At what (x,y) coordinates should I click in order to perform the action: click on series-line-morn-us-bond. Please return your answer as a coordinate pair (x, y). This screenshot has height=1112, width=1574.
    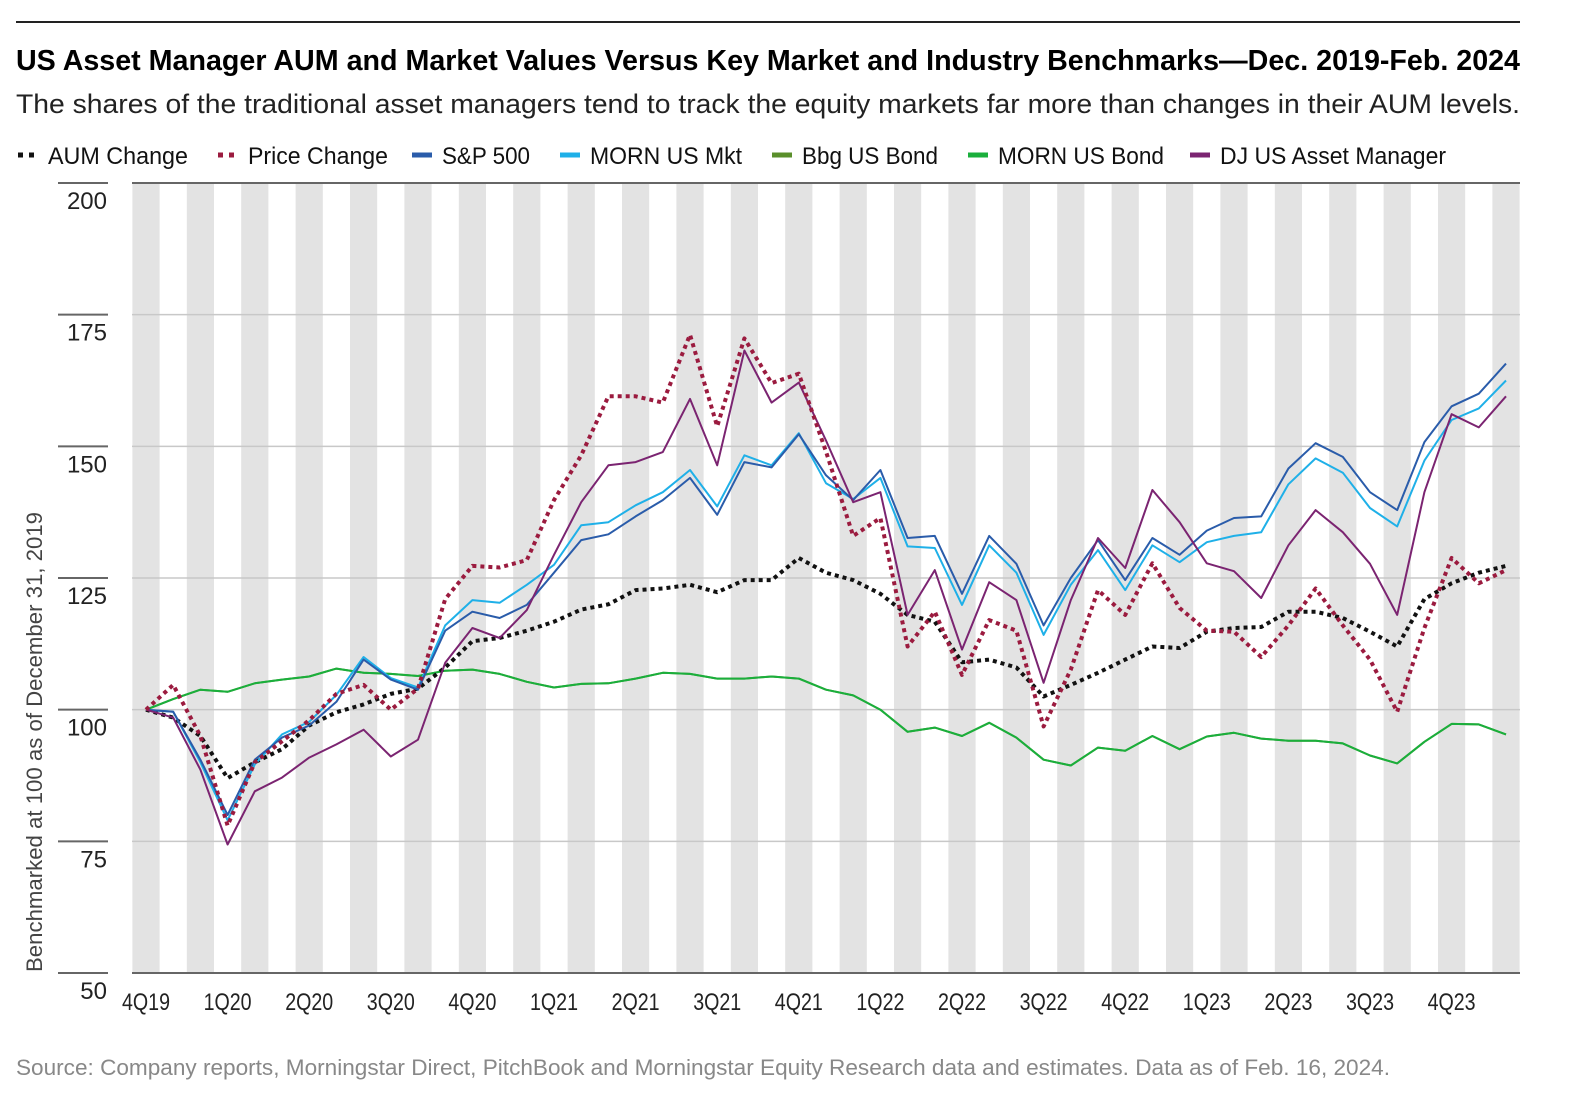
    Looking at the image, I should click on (826, 717).